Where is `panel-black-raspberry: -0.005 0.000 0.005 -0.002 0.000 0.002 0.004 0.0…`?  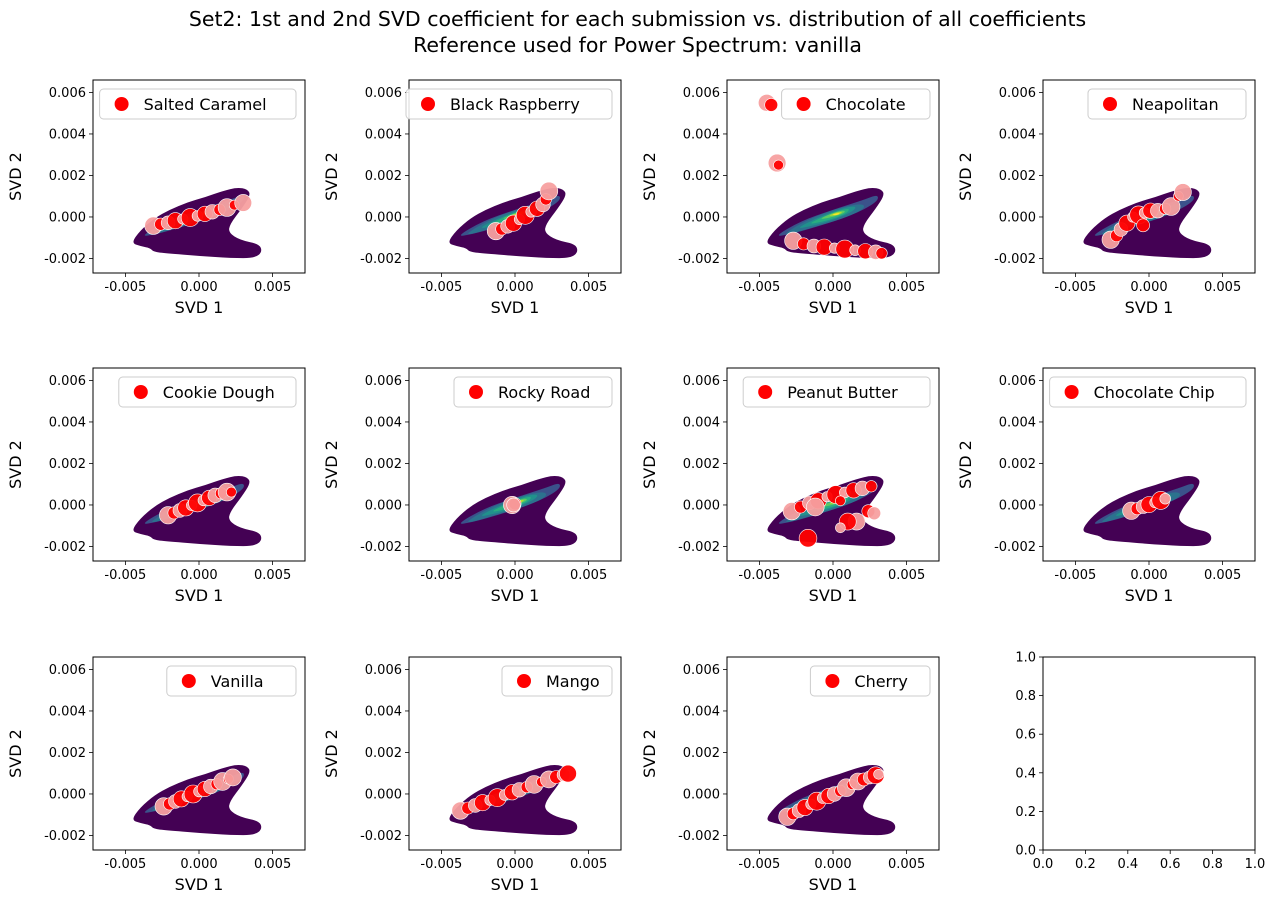 panel-black-raspberry: -0.005 0.000 0.005 -0.002 0.000 0.002 0.004 0.0… is located at coordinates (472, 198).